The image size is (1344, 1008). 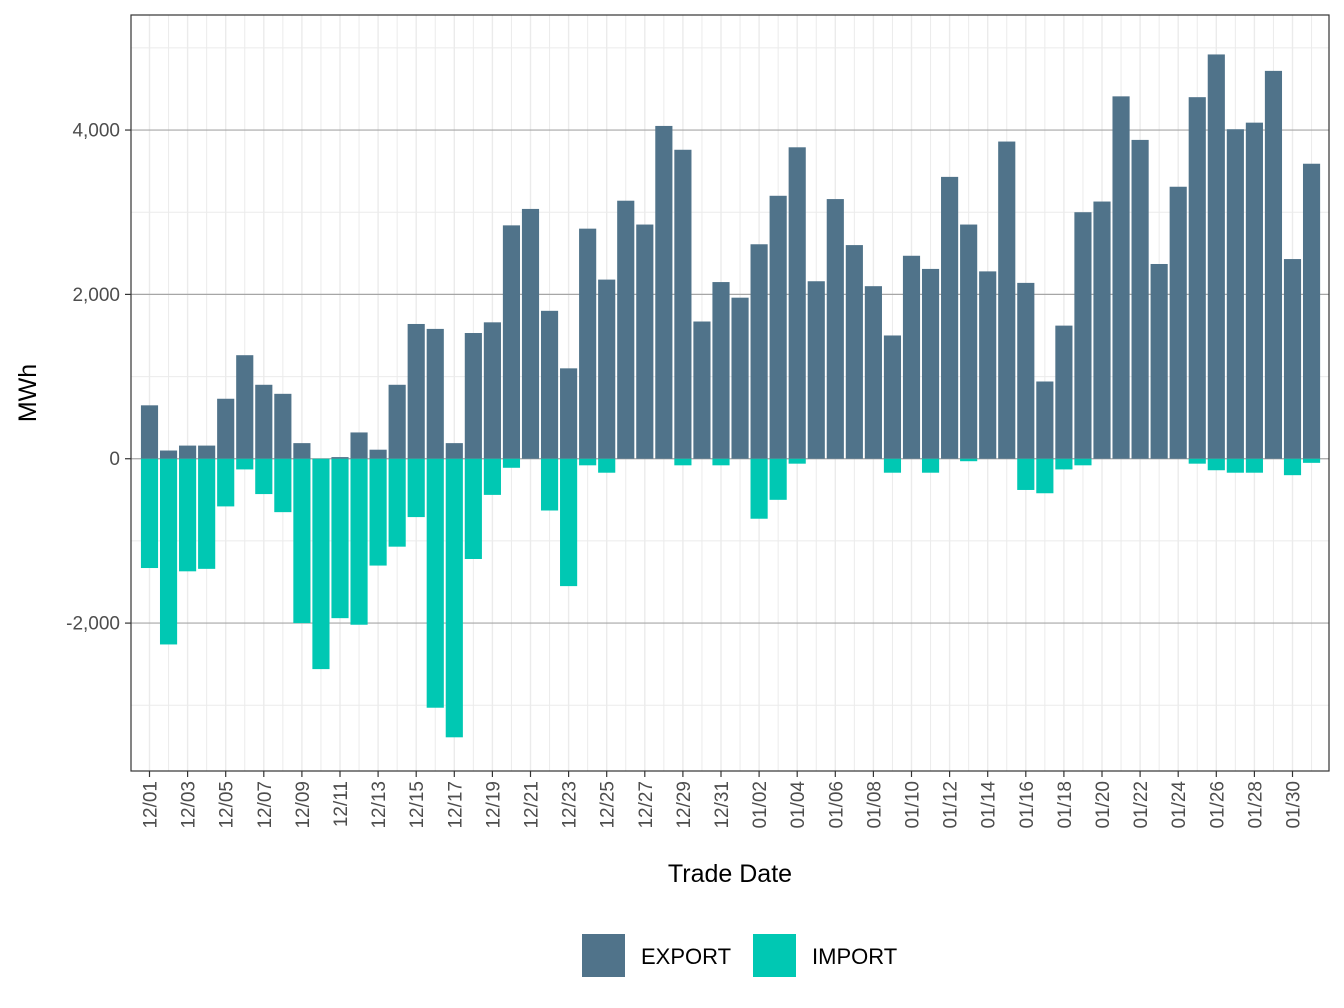 What do you see at coordinates (854, 956) in the screenshot?
I see `legend-label-import: IMPORT` at bounding box center [854, 956].